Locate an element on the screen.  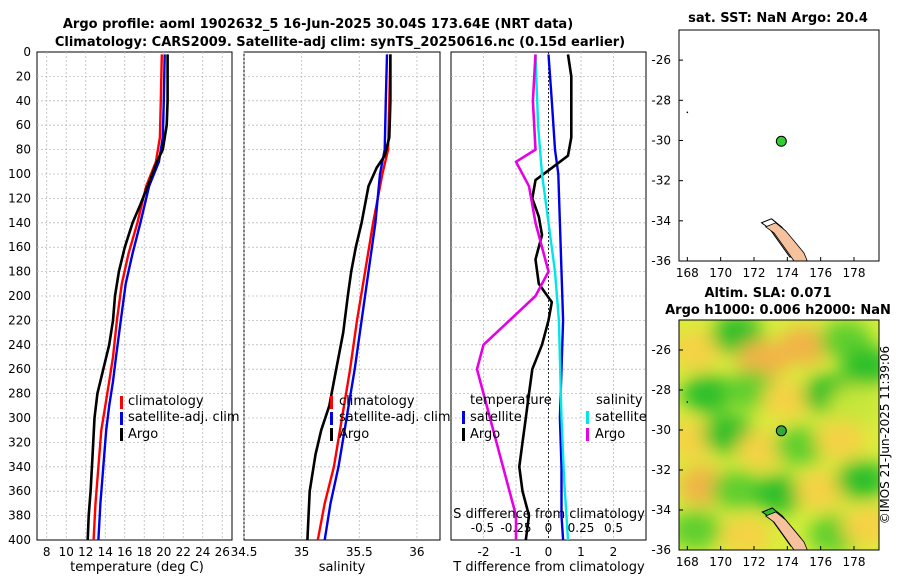
y-tick-label: 100 is located at coordinates (19, 174).